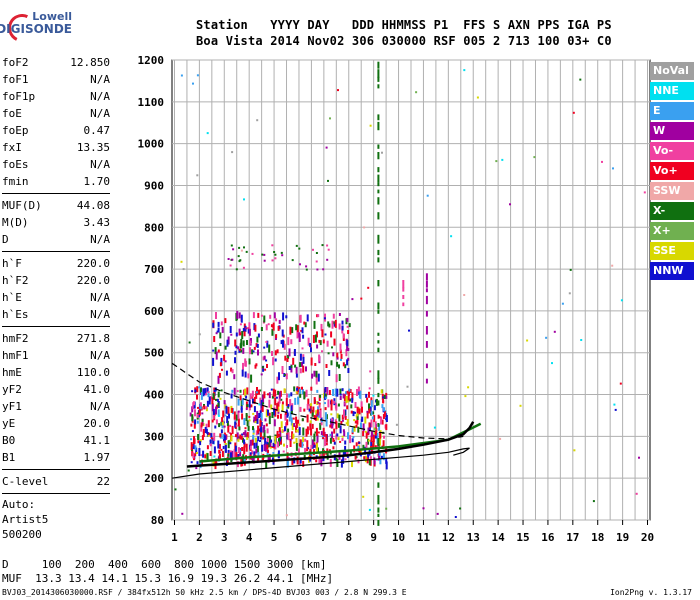  I want to click on param-key: C-level, so click(25, 481).